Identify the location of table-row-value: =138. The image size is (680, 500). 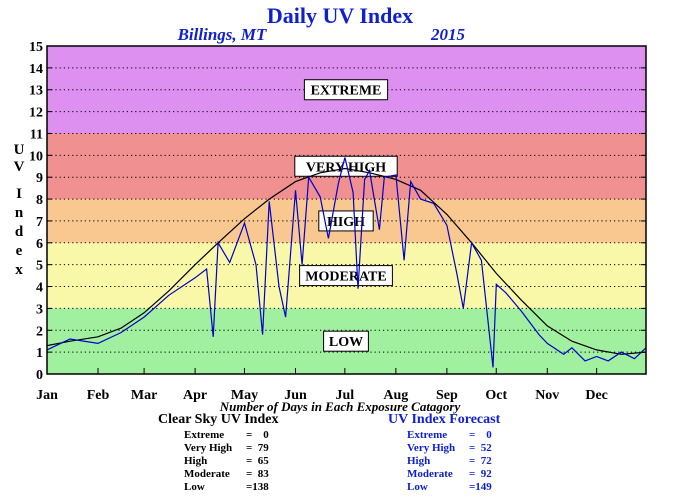
(257, 487).